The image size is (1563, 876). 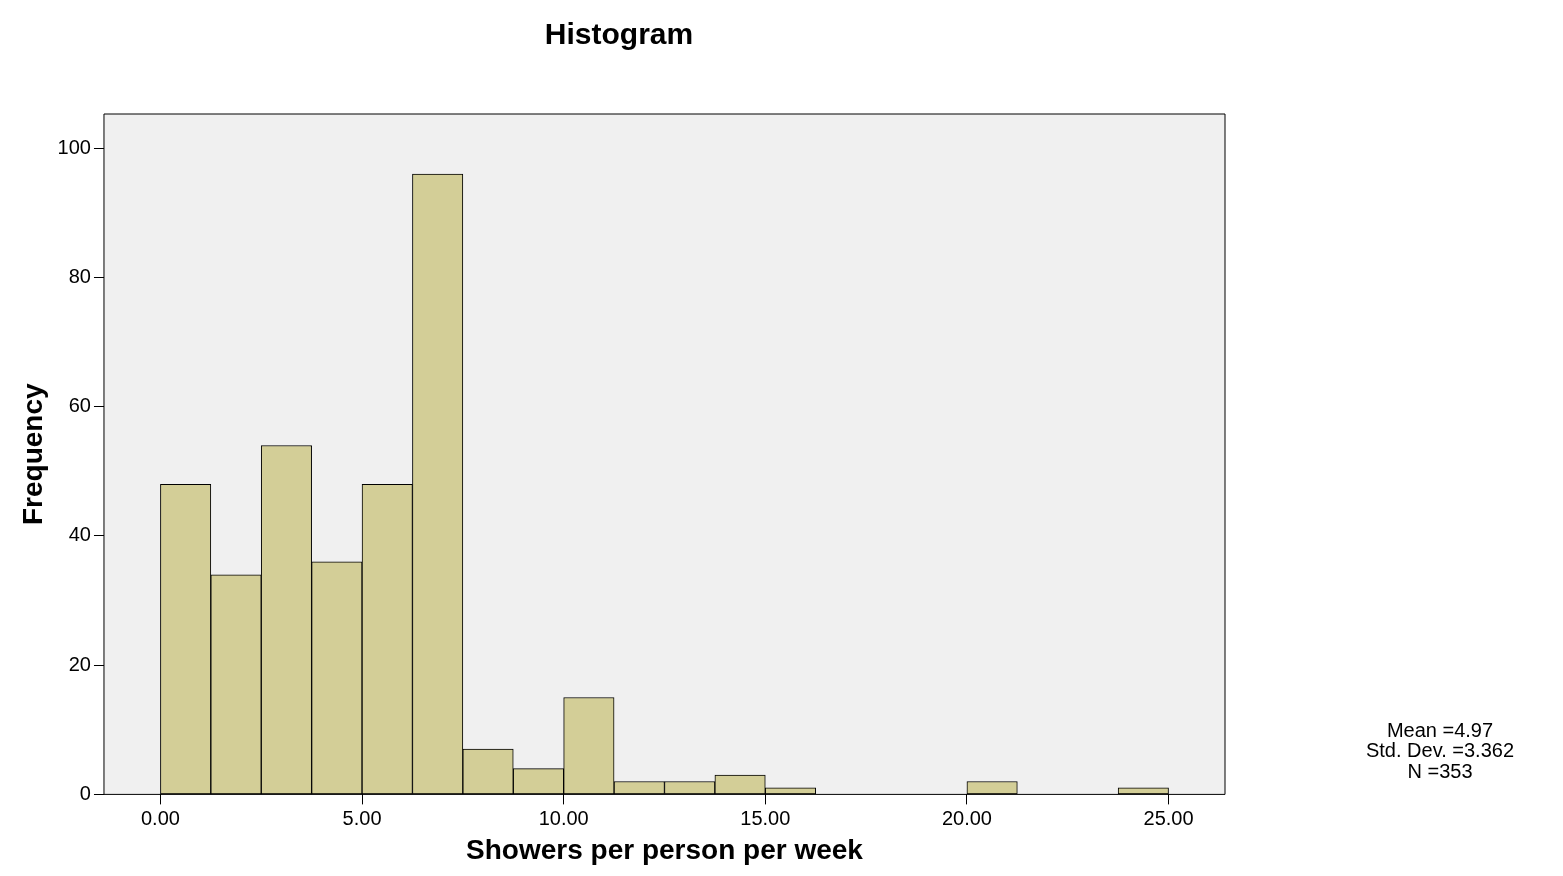 What do you see at coordinates (79, 275) in the screenshot?
I see `y-tick-label: 80` at bounding box center [79, 275].